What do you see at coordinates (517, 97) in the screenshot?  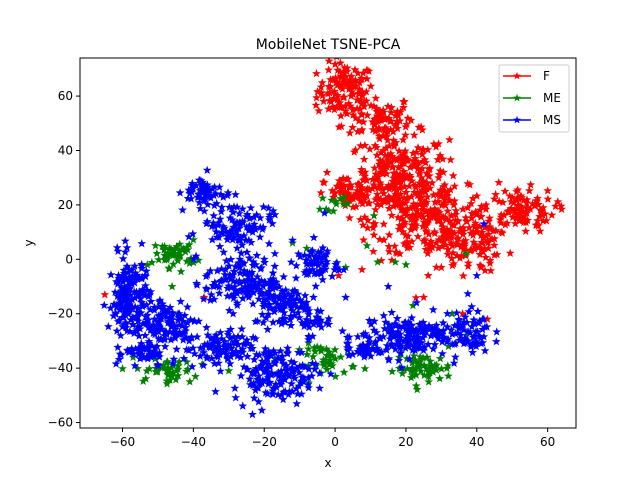 I see `legend-marker` at bounding box center [517, 97].